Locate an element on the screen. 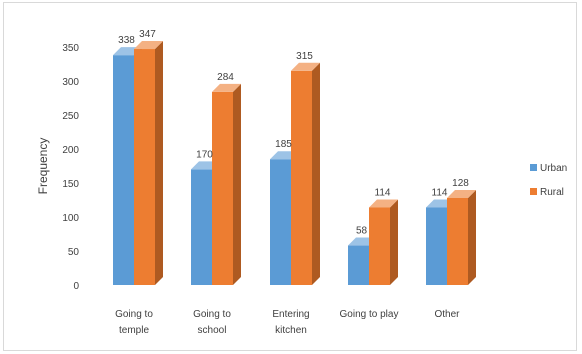  y-tick-label: 350 is located at coordinates (70, 48).